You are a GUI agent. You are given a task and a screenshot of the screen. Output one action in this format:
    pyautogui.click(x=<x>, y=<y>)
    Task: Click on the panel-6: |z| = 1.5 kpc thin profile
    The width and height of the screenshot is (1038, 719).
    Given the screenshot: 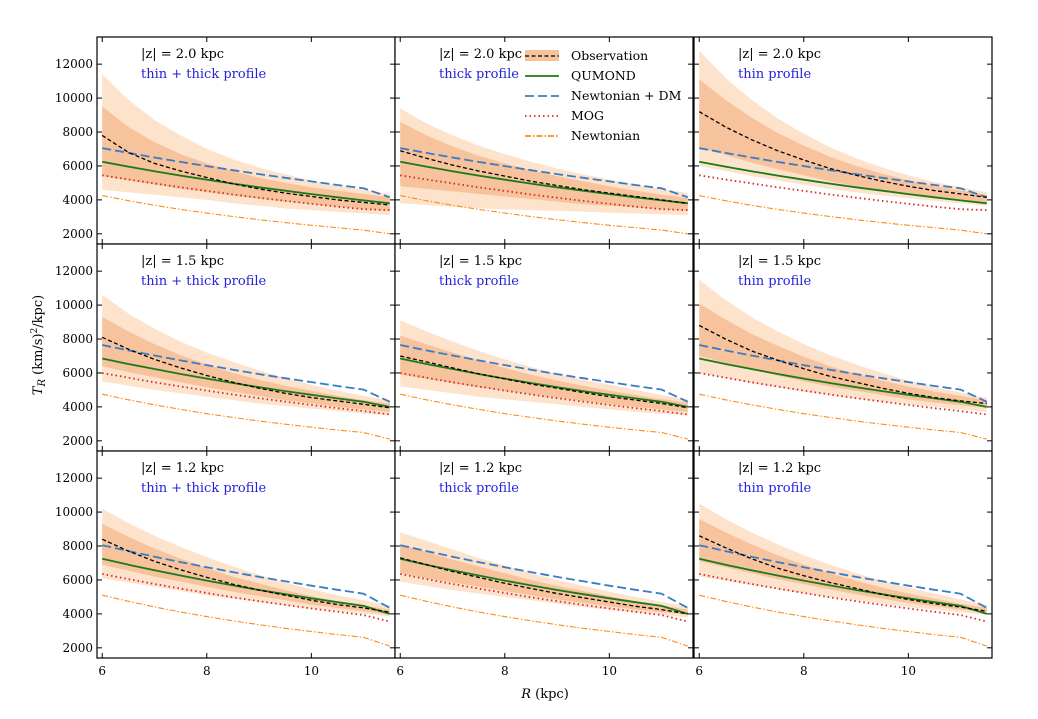 What is the action you would take?
    pyautogui.click(x=843, y=347)
    